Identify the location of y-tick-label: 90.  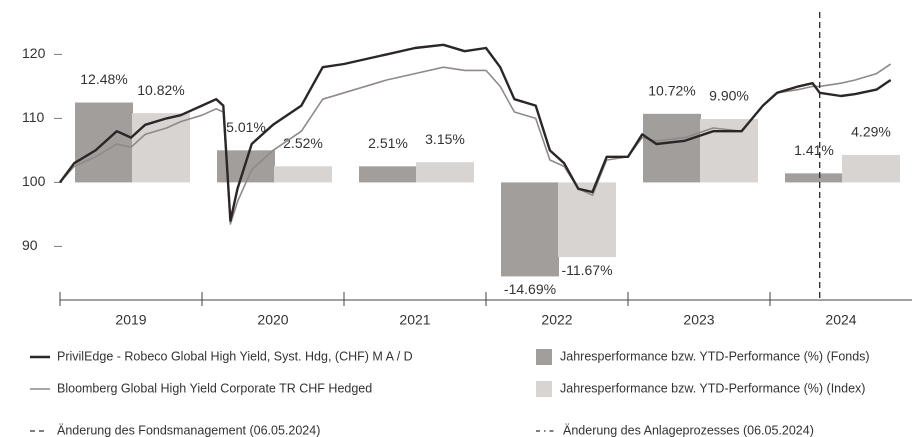
(30, 245).